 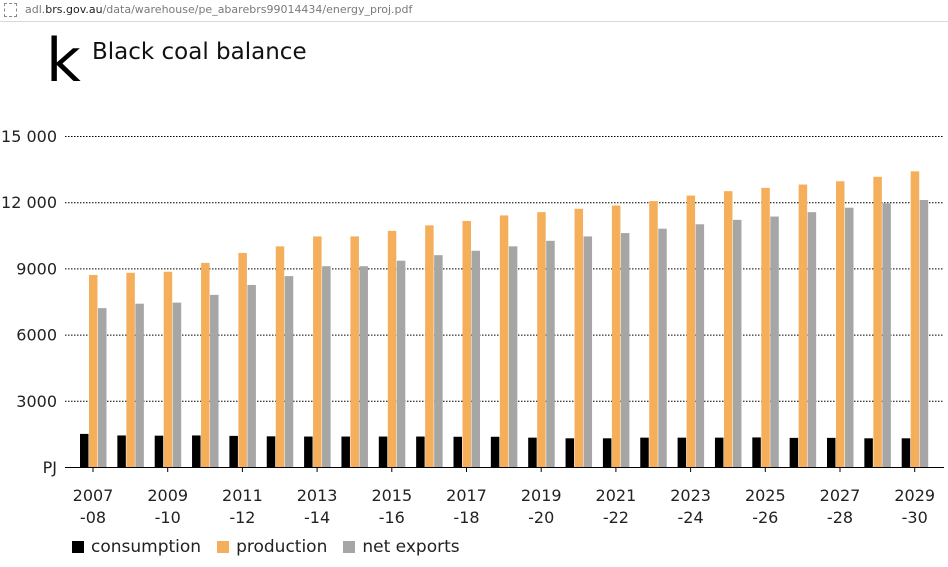 I want to click on x-tick-label-1-line1: 2009, so click(x=167, y=495).